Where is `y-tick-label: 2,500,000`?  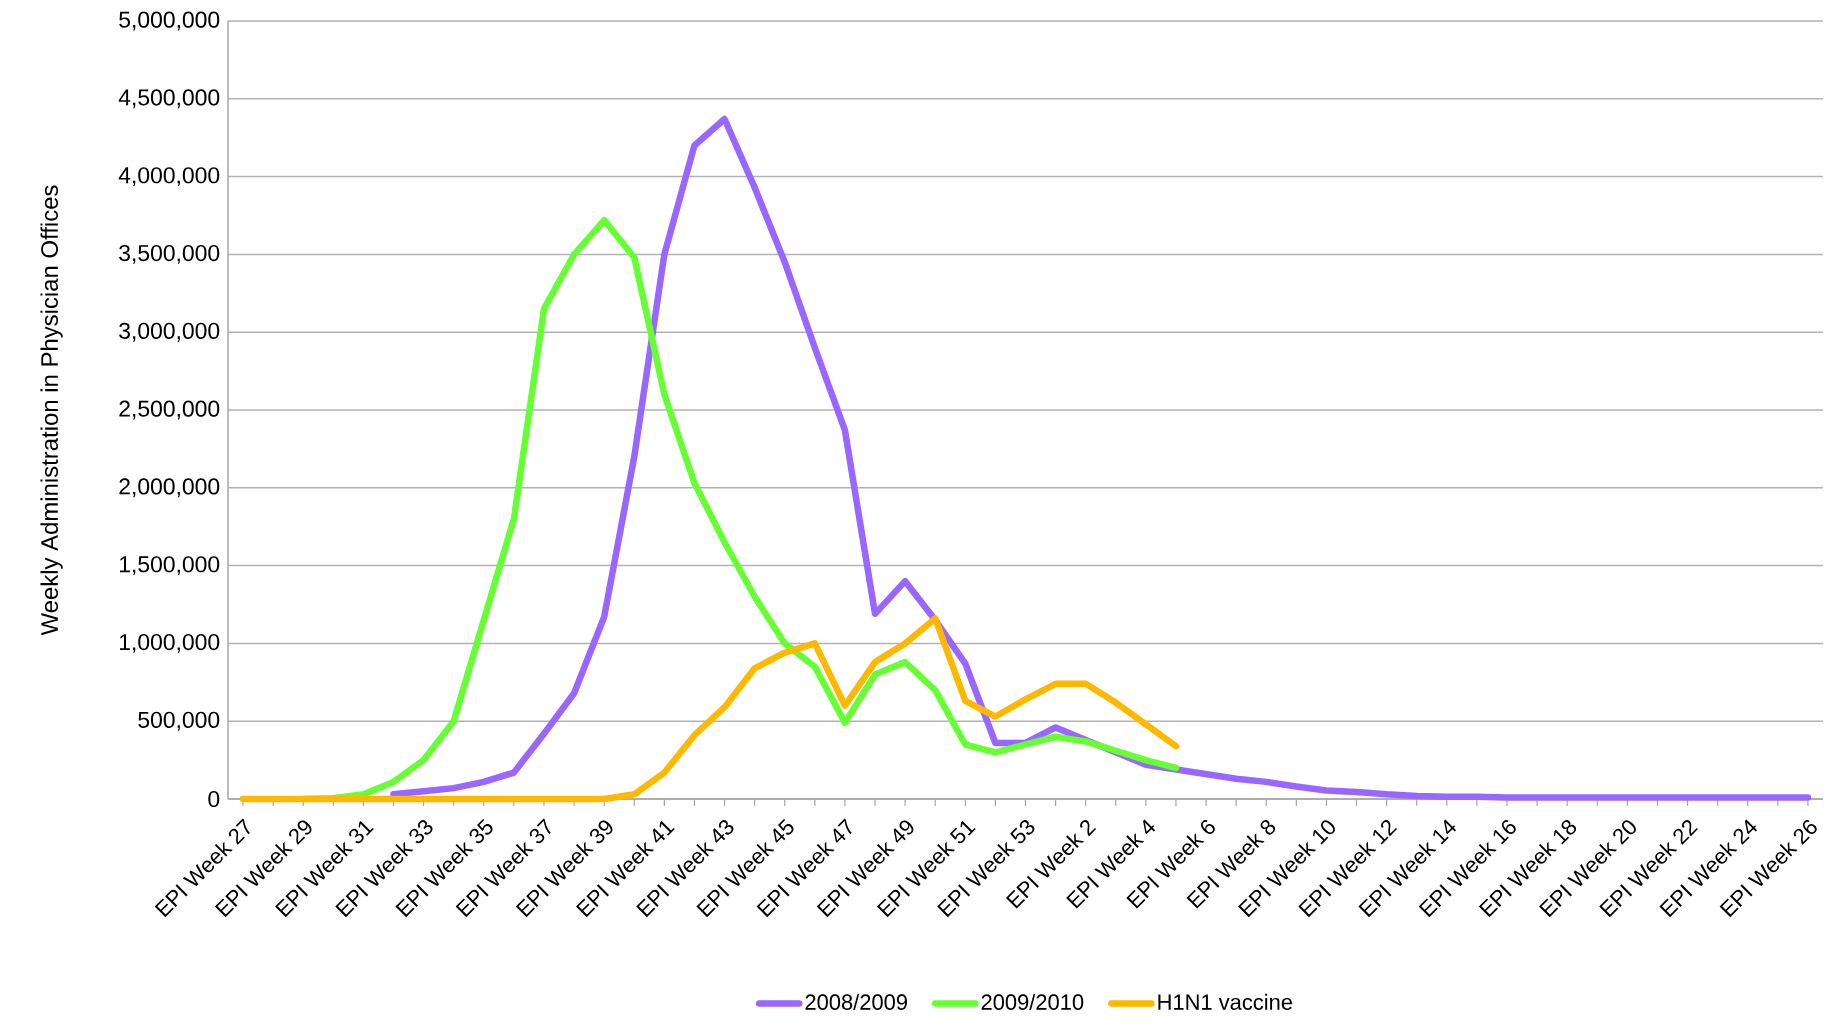
y-tick-label: 2,500,000 is located at coordinates (169, 410).